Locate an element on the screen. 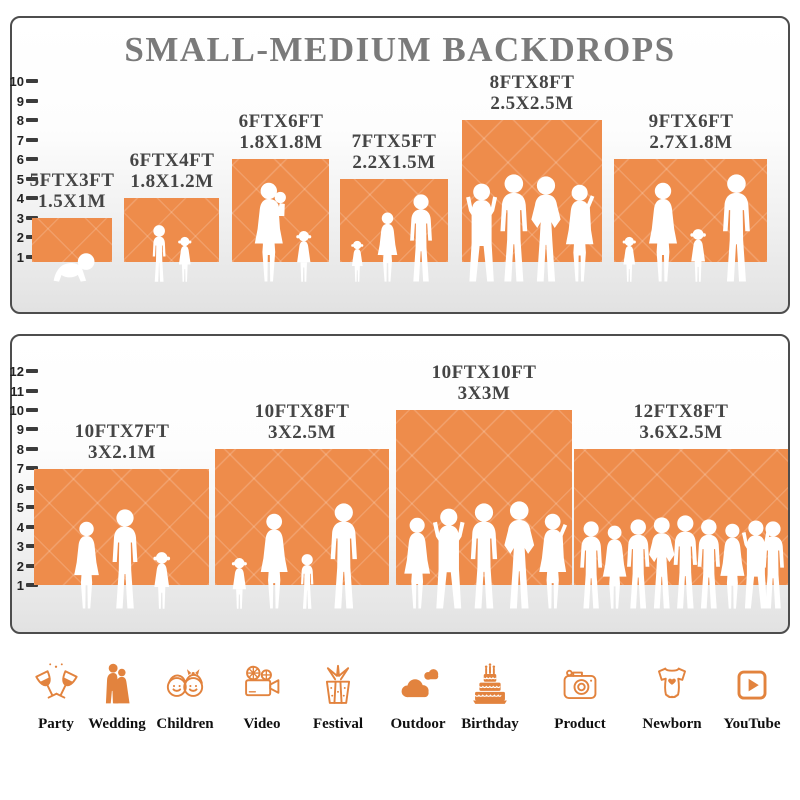 The image size is (800, 800). ruler-mark-5: 5 is located at coordinates (23, 507).